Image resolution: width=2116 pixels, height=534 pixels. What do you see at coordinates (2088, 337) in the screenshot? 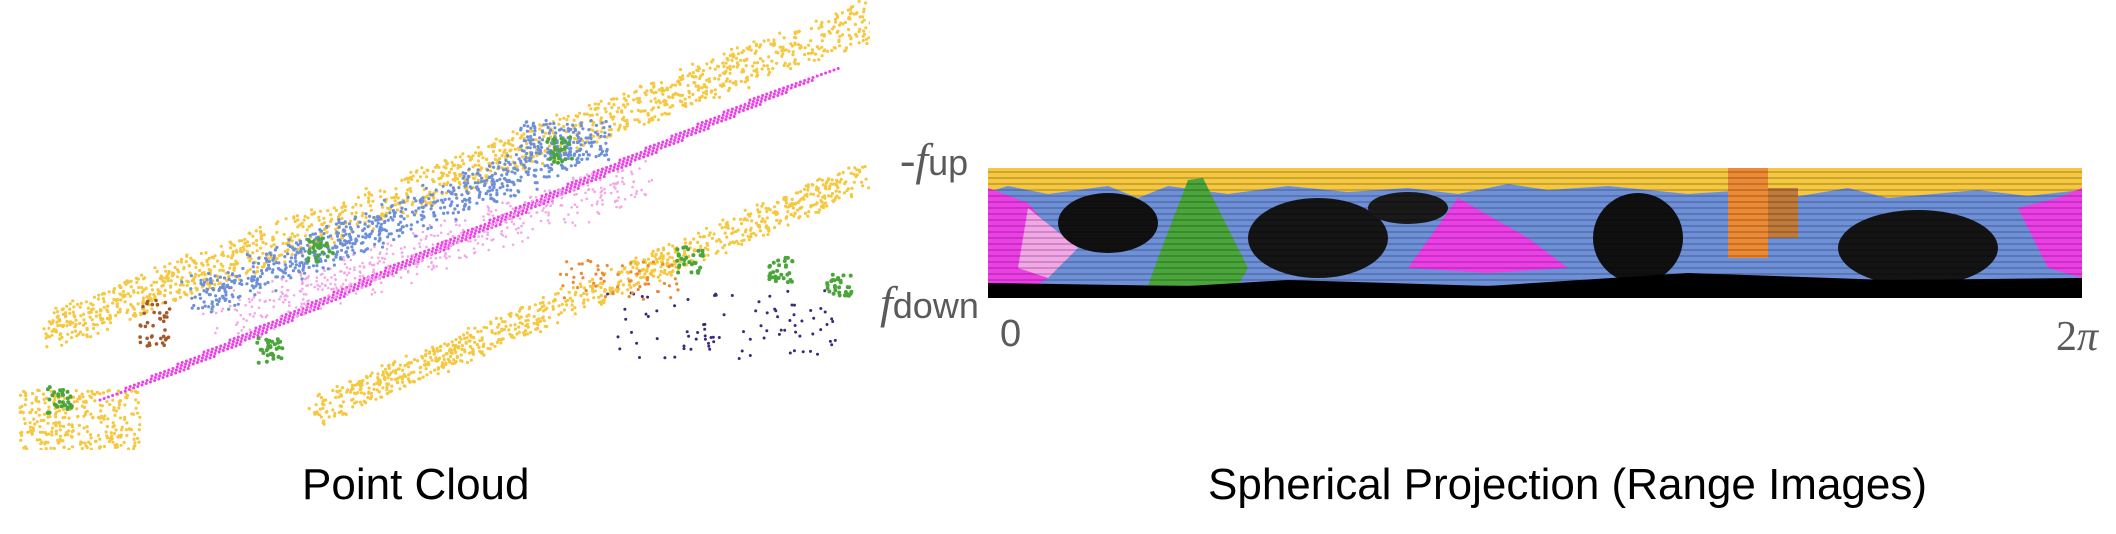
I see `x-end-symbol: π` at bounding box center [2088, 337].